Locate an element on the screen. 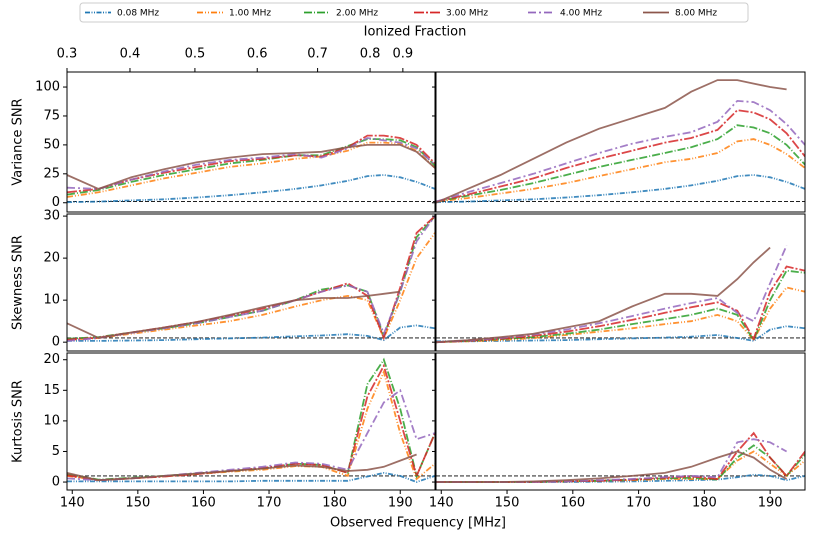 The image size is (830, 537). panel: 140 150 160 170 180 190 is located at coordinates (617, 431).